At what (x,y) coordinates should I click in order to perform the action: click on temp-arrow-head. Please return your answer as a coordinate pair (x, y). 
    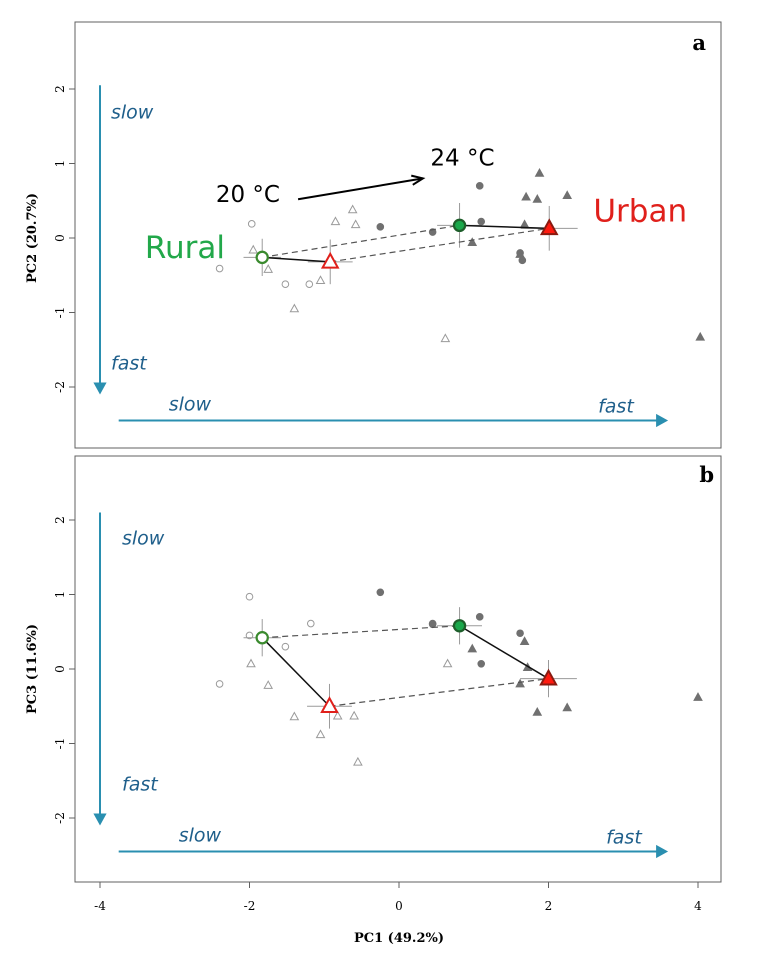
    Looking at the image, I should click on (418, 180).